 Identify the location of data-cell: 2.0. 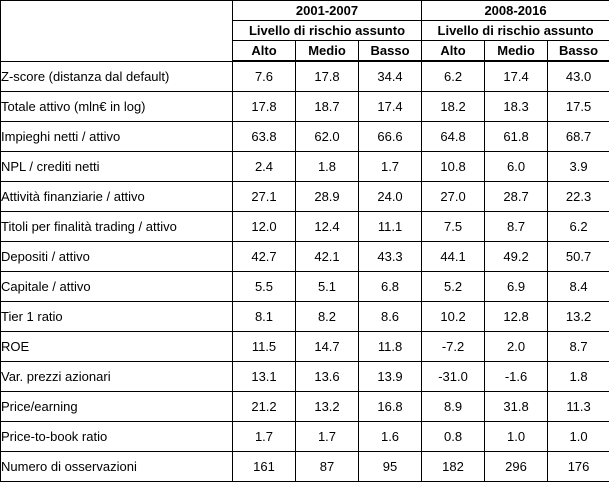
(516, 347).